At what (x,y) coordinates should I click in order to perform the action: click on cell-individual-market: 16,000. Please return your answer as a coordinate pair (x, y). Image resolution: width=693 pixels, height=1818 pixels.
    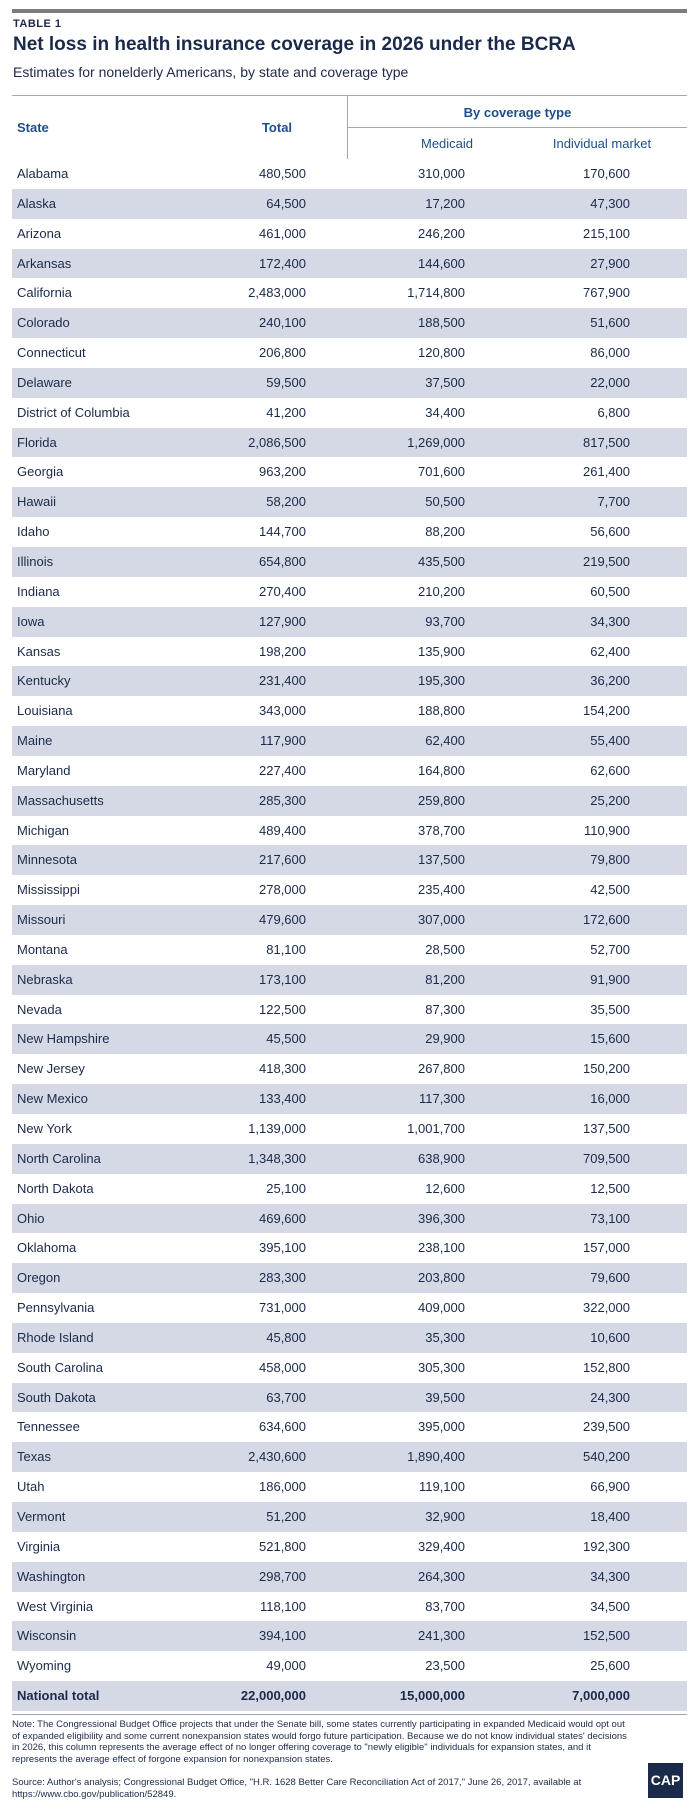
    Looking at the image, I should click on (610, 1099).